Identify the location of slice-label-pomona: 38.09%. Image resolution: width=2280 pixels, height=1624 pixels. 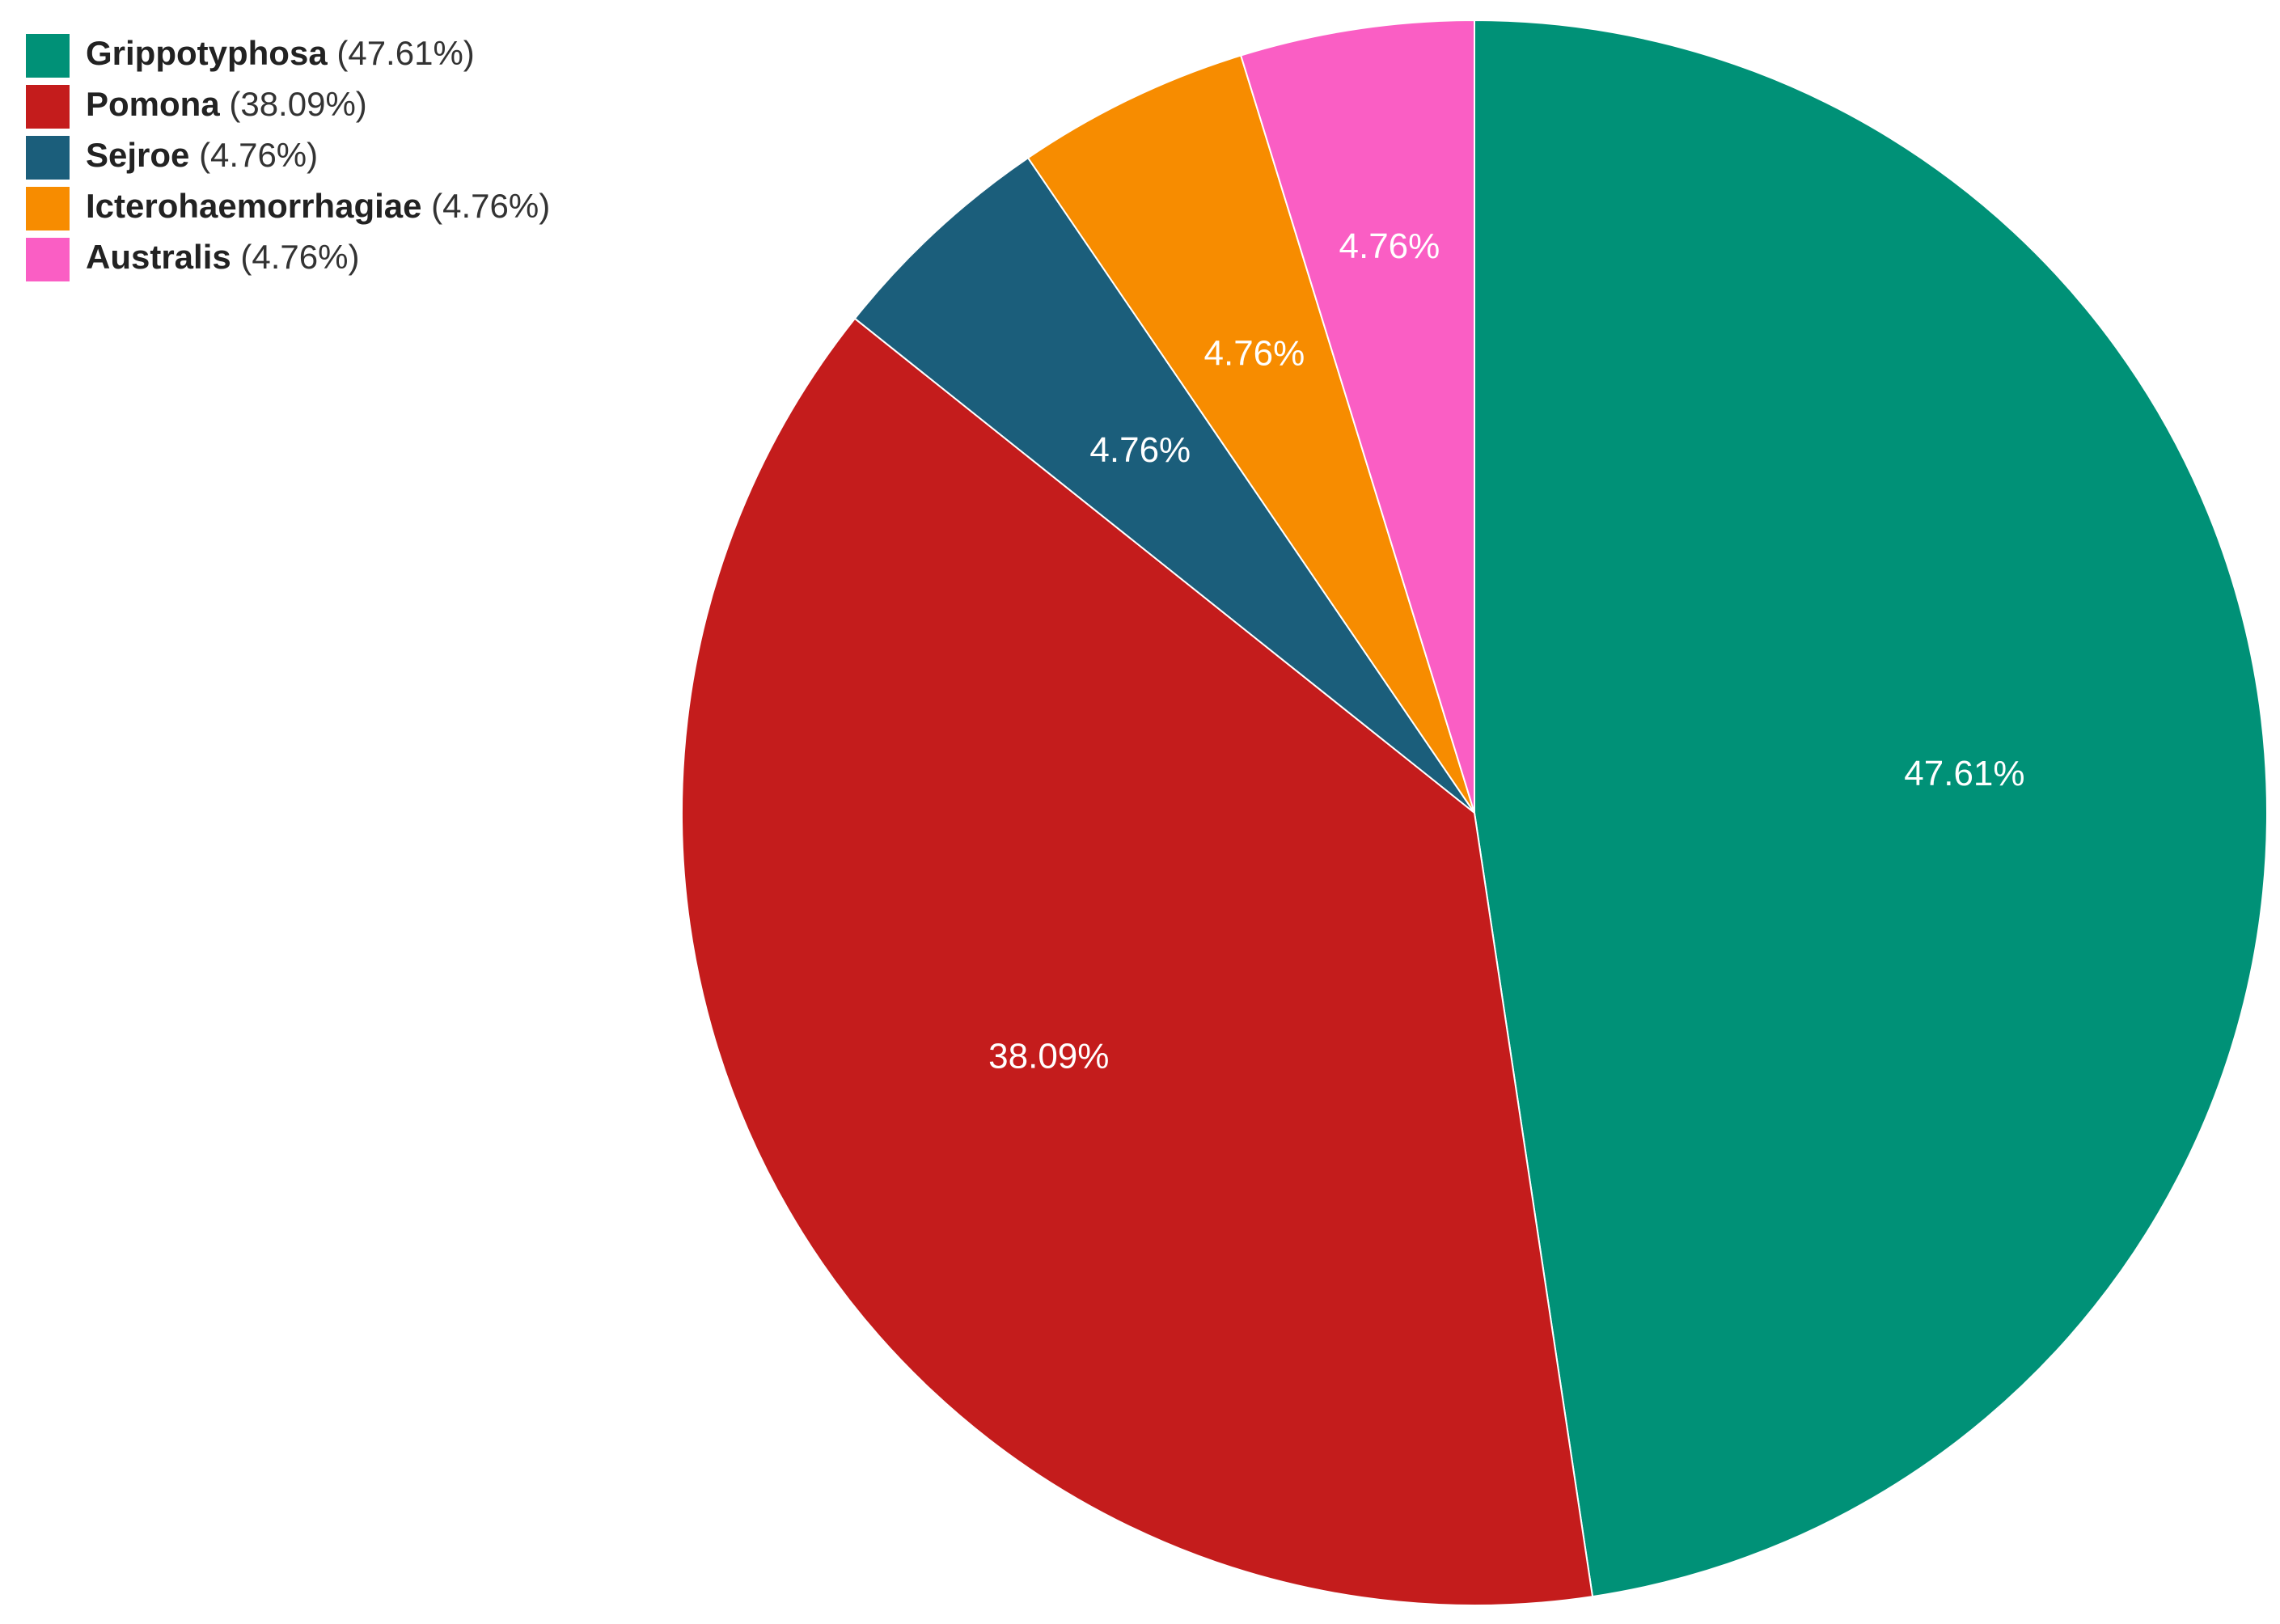
(1049, 1056).